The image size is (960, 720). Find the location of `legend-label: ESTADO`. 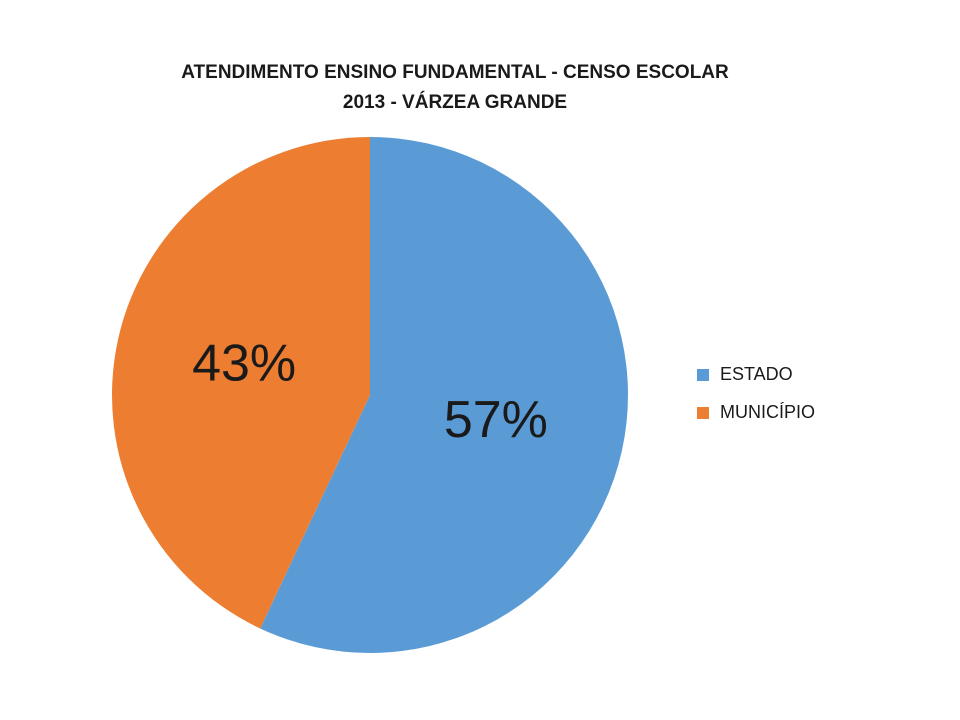

legend-label: ESTADO is located at coordinates (756, 374).